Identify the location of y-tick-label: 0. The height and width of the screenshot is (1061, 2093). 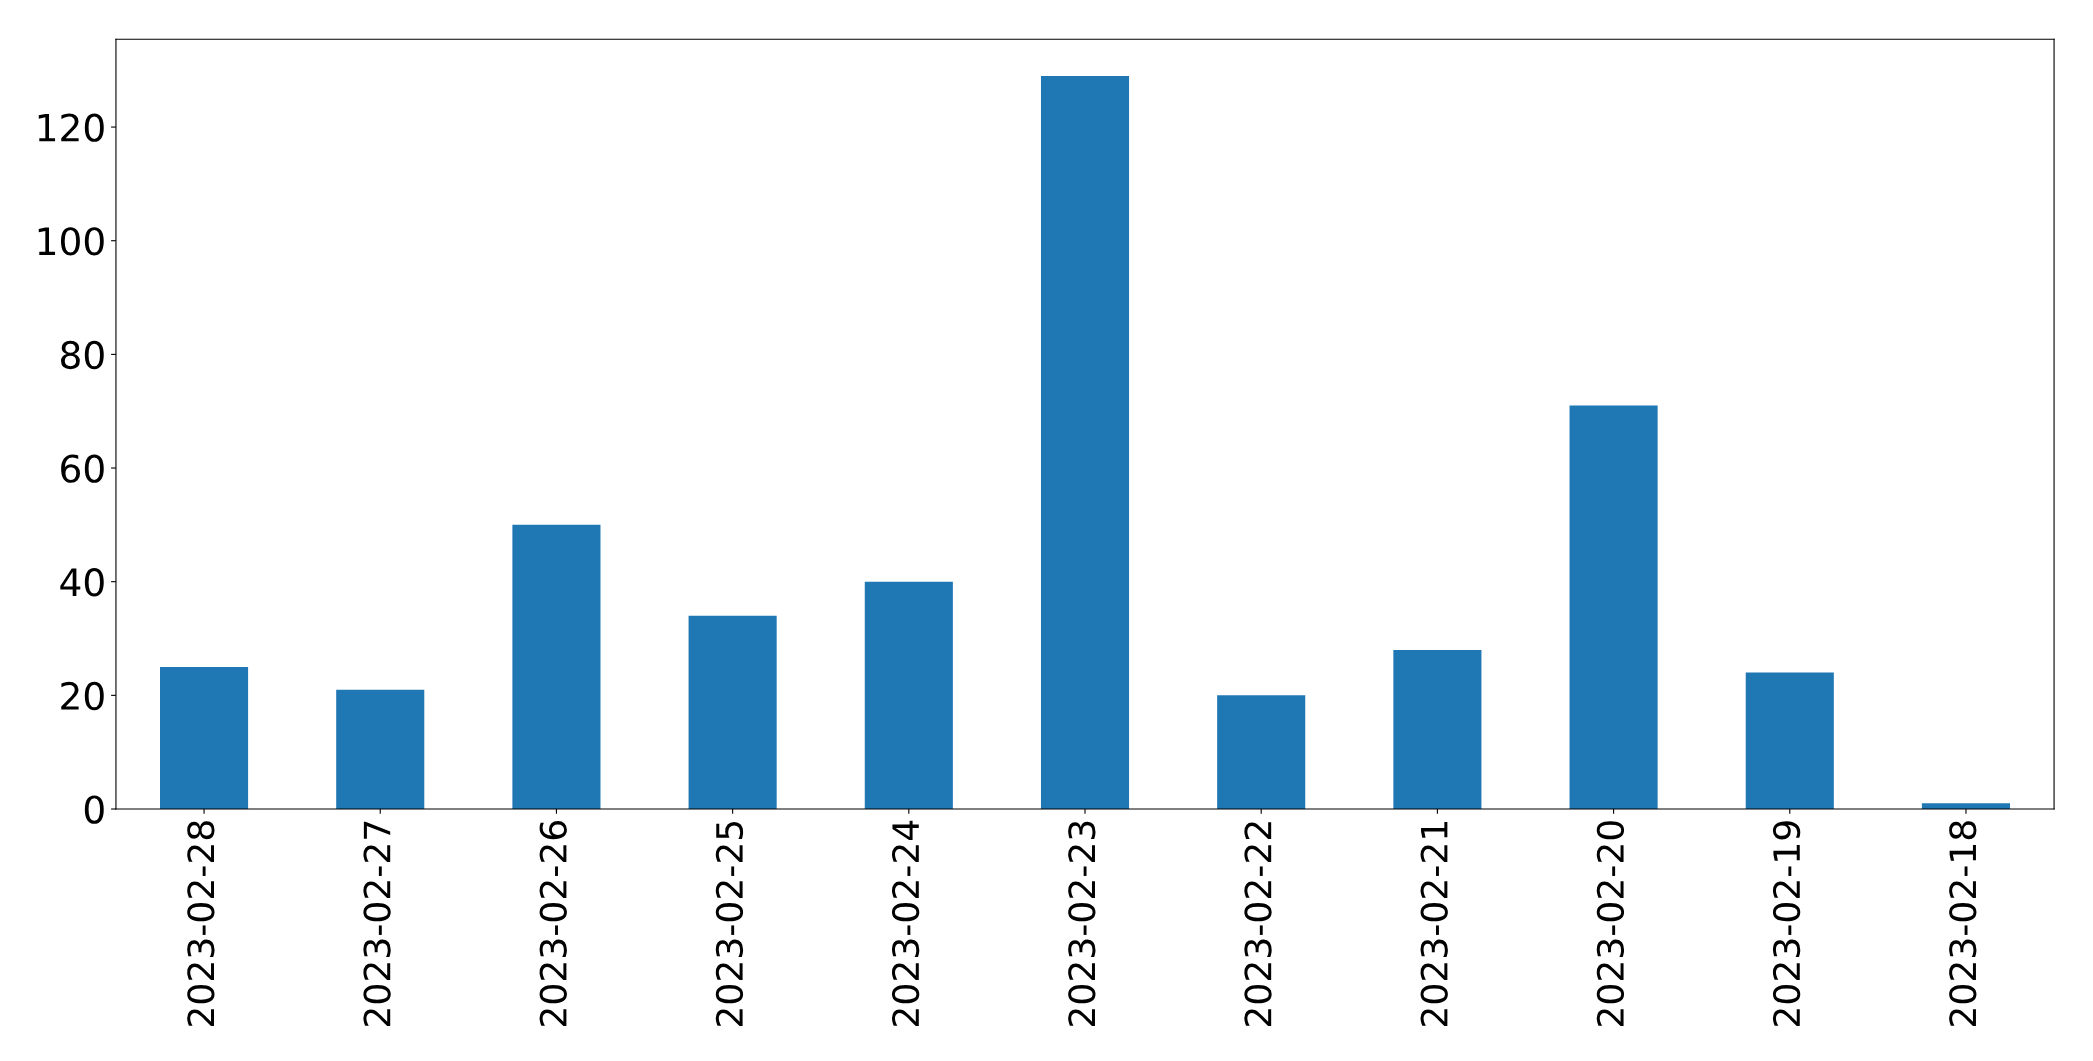
(94, 809).